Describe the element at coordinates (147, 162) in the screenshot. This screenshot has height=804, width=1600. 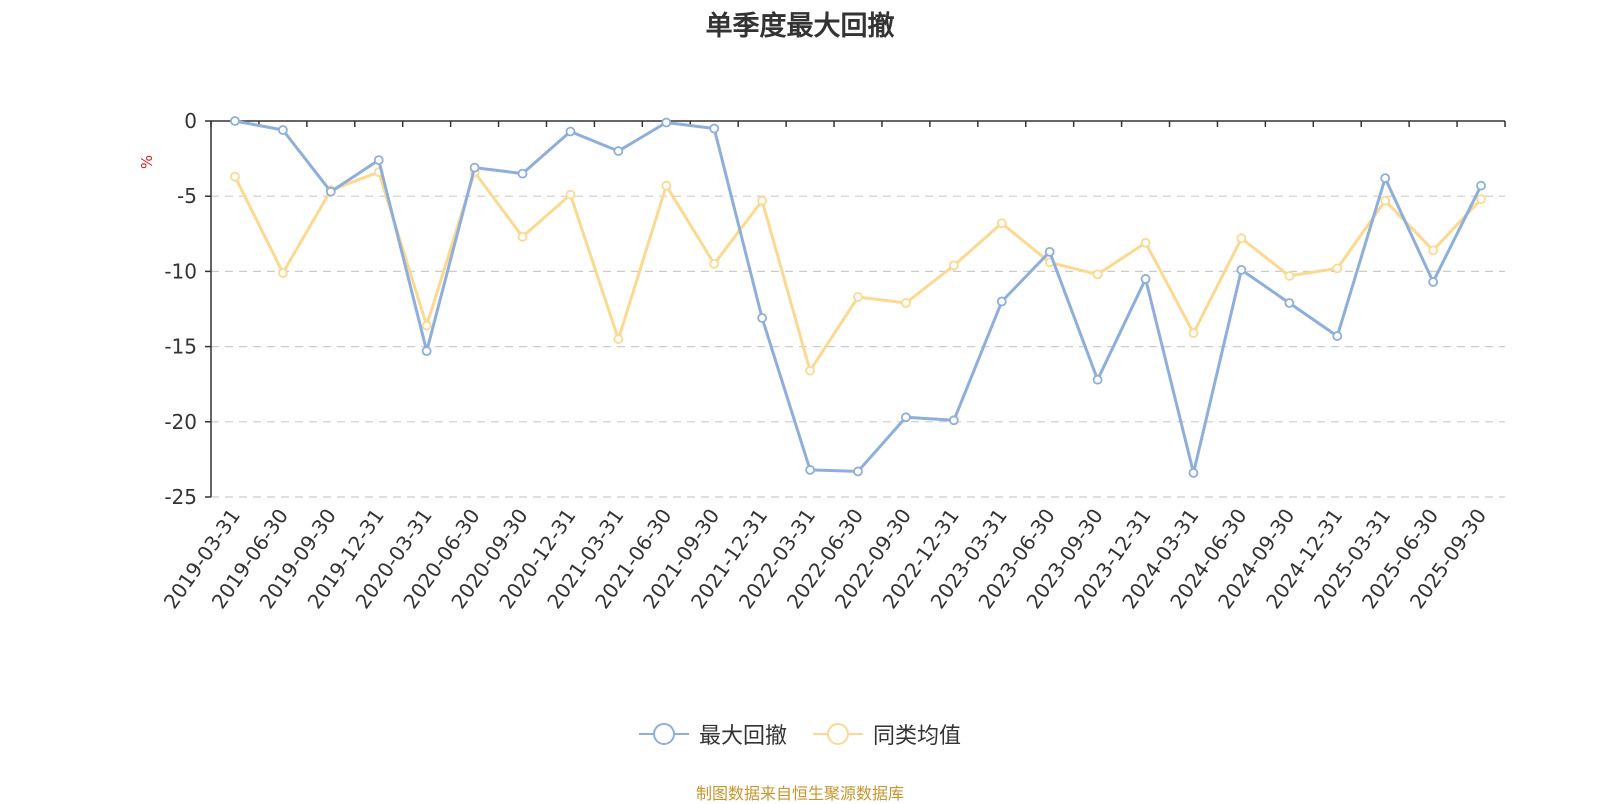
I see `y-axis-unit-label: %` at that location.